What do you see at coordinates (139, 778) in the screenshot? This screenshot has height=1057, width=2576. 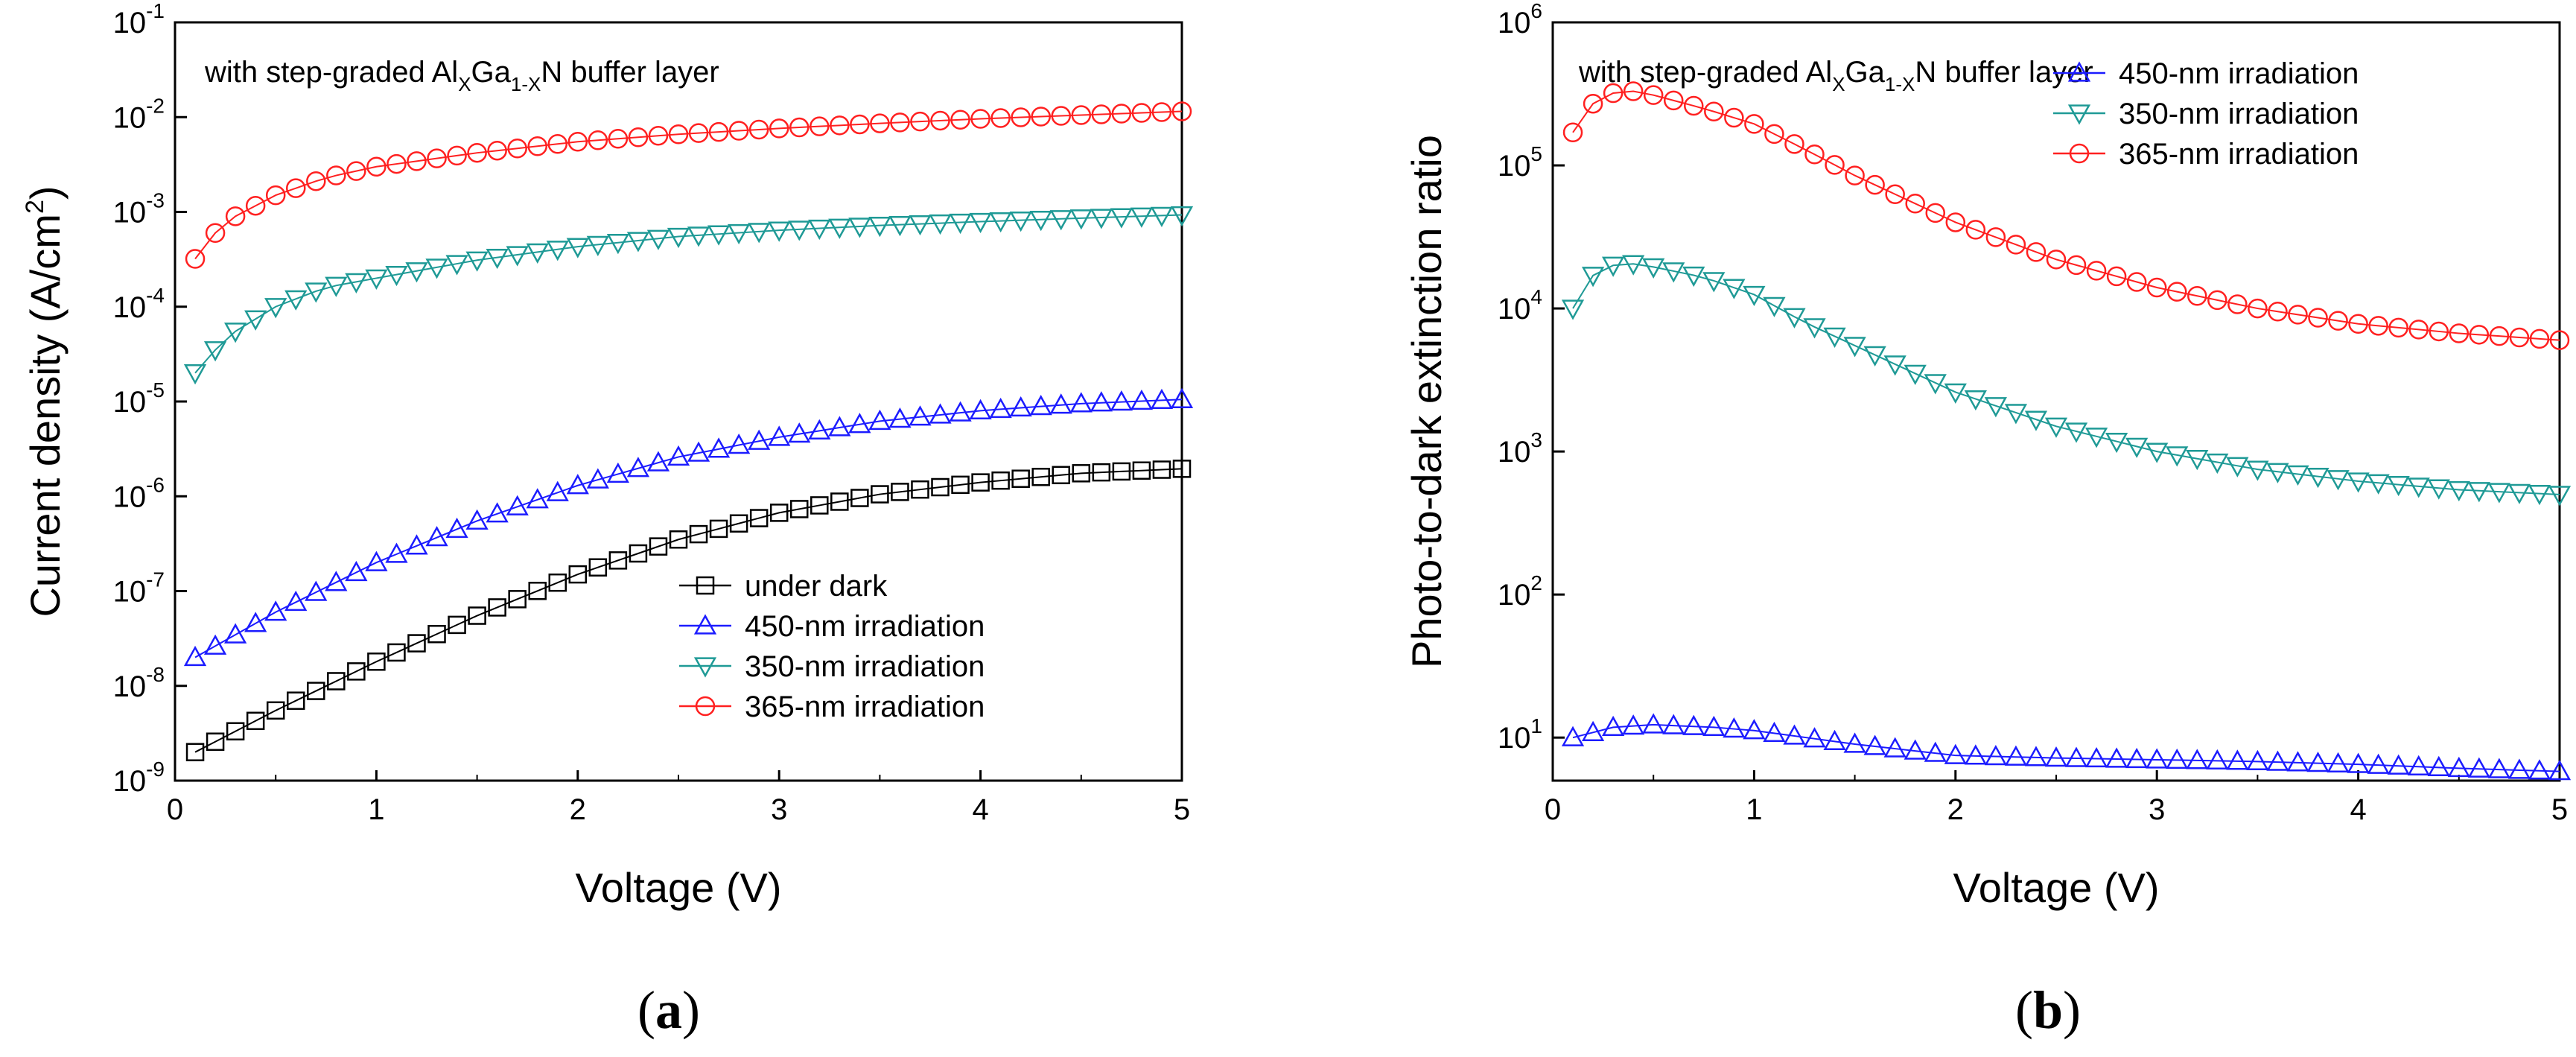 I see `y-tick-label: 10⁻⁹` at bounding box center [139, 778].